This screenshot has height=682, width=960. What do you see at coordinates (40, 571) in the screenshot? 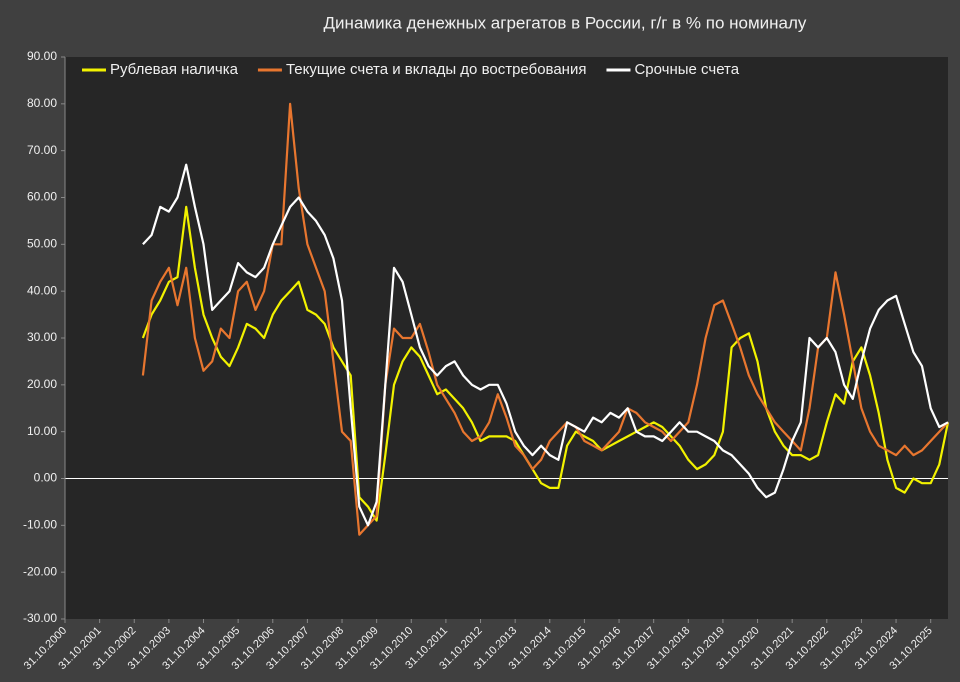
I see `y-tick-label: -20.00` at bounding box center [40, 571].